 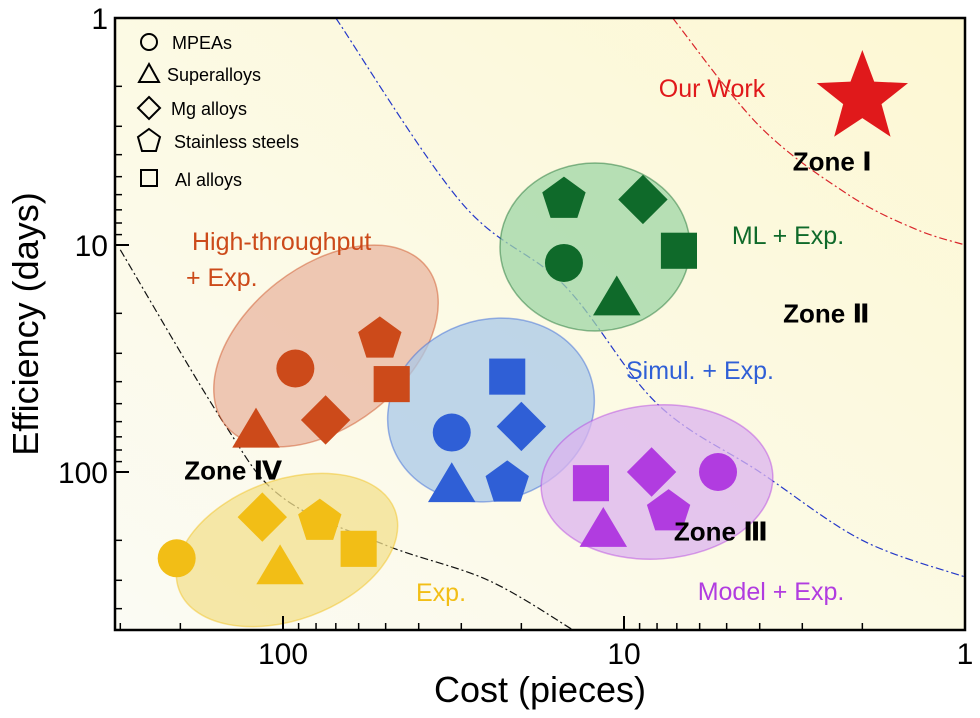 I want to click on group-label: Exp., so click(x=441, y=593).